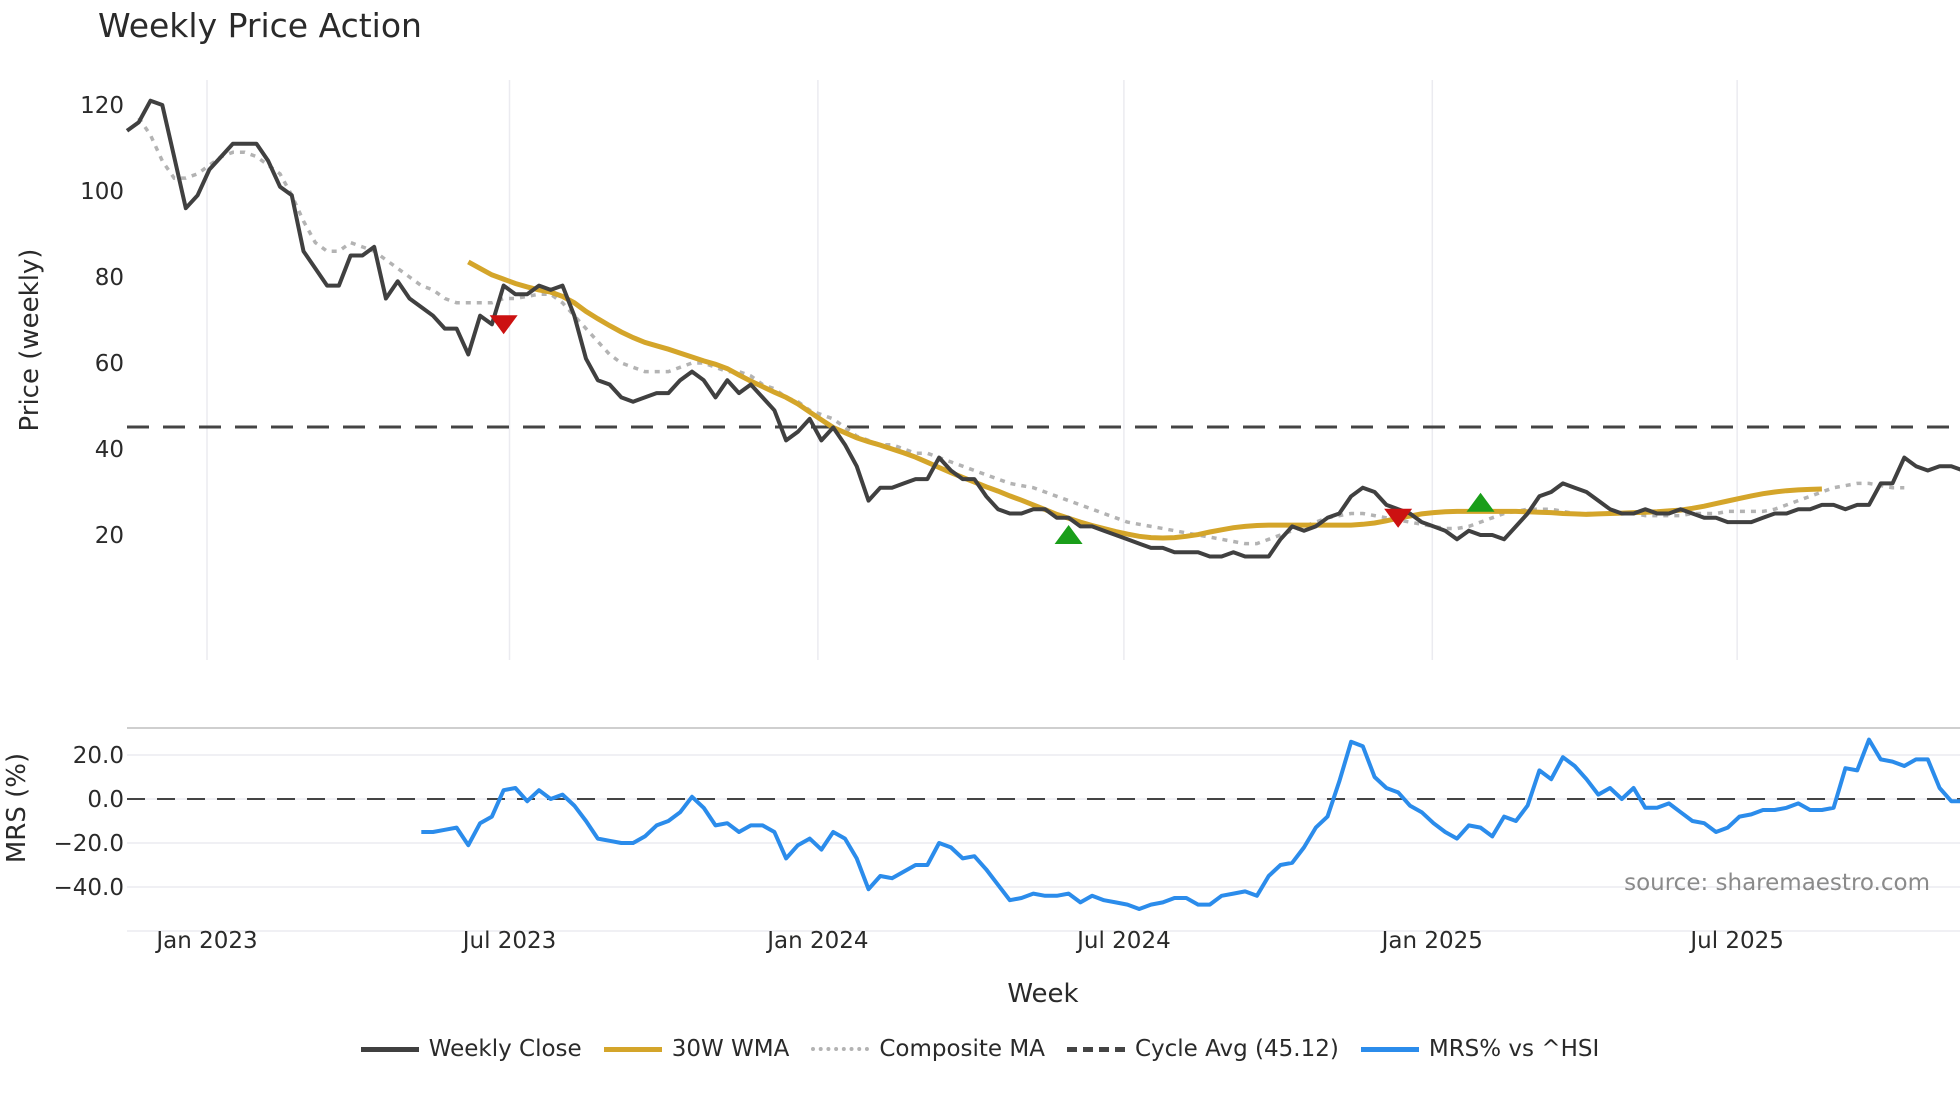 The height and width of the screenshot is (1102, 1960). I want to click on mrs-y-axis-ticks: 20.0 0.0 −20.0 −40.0, so click(89, 822).